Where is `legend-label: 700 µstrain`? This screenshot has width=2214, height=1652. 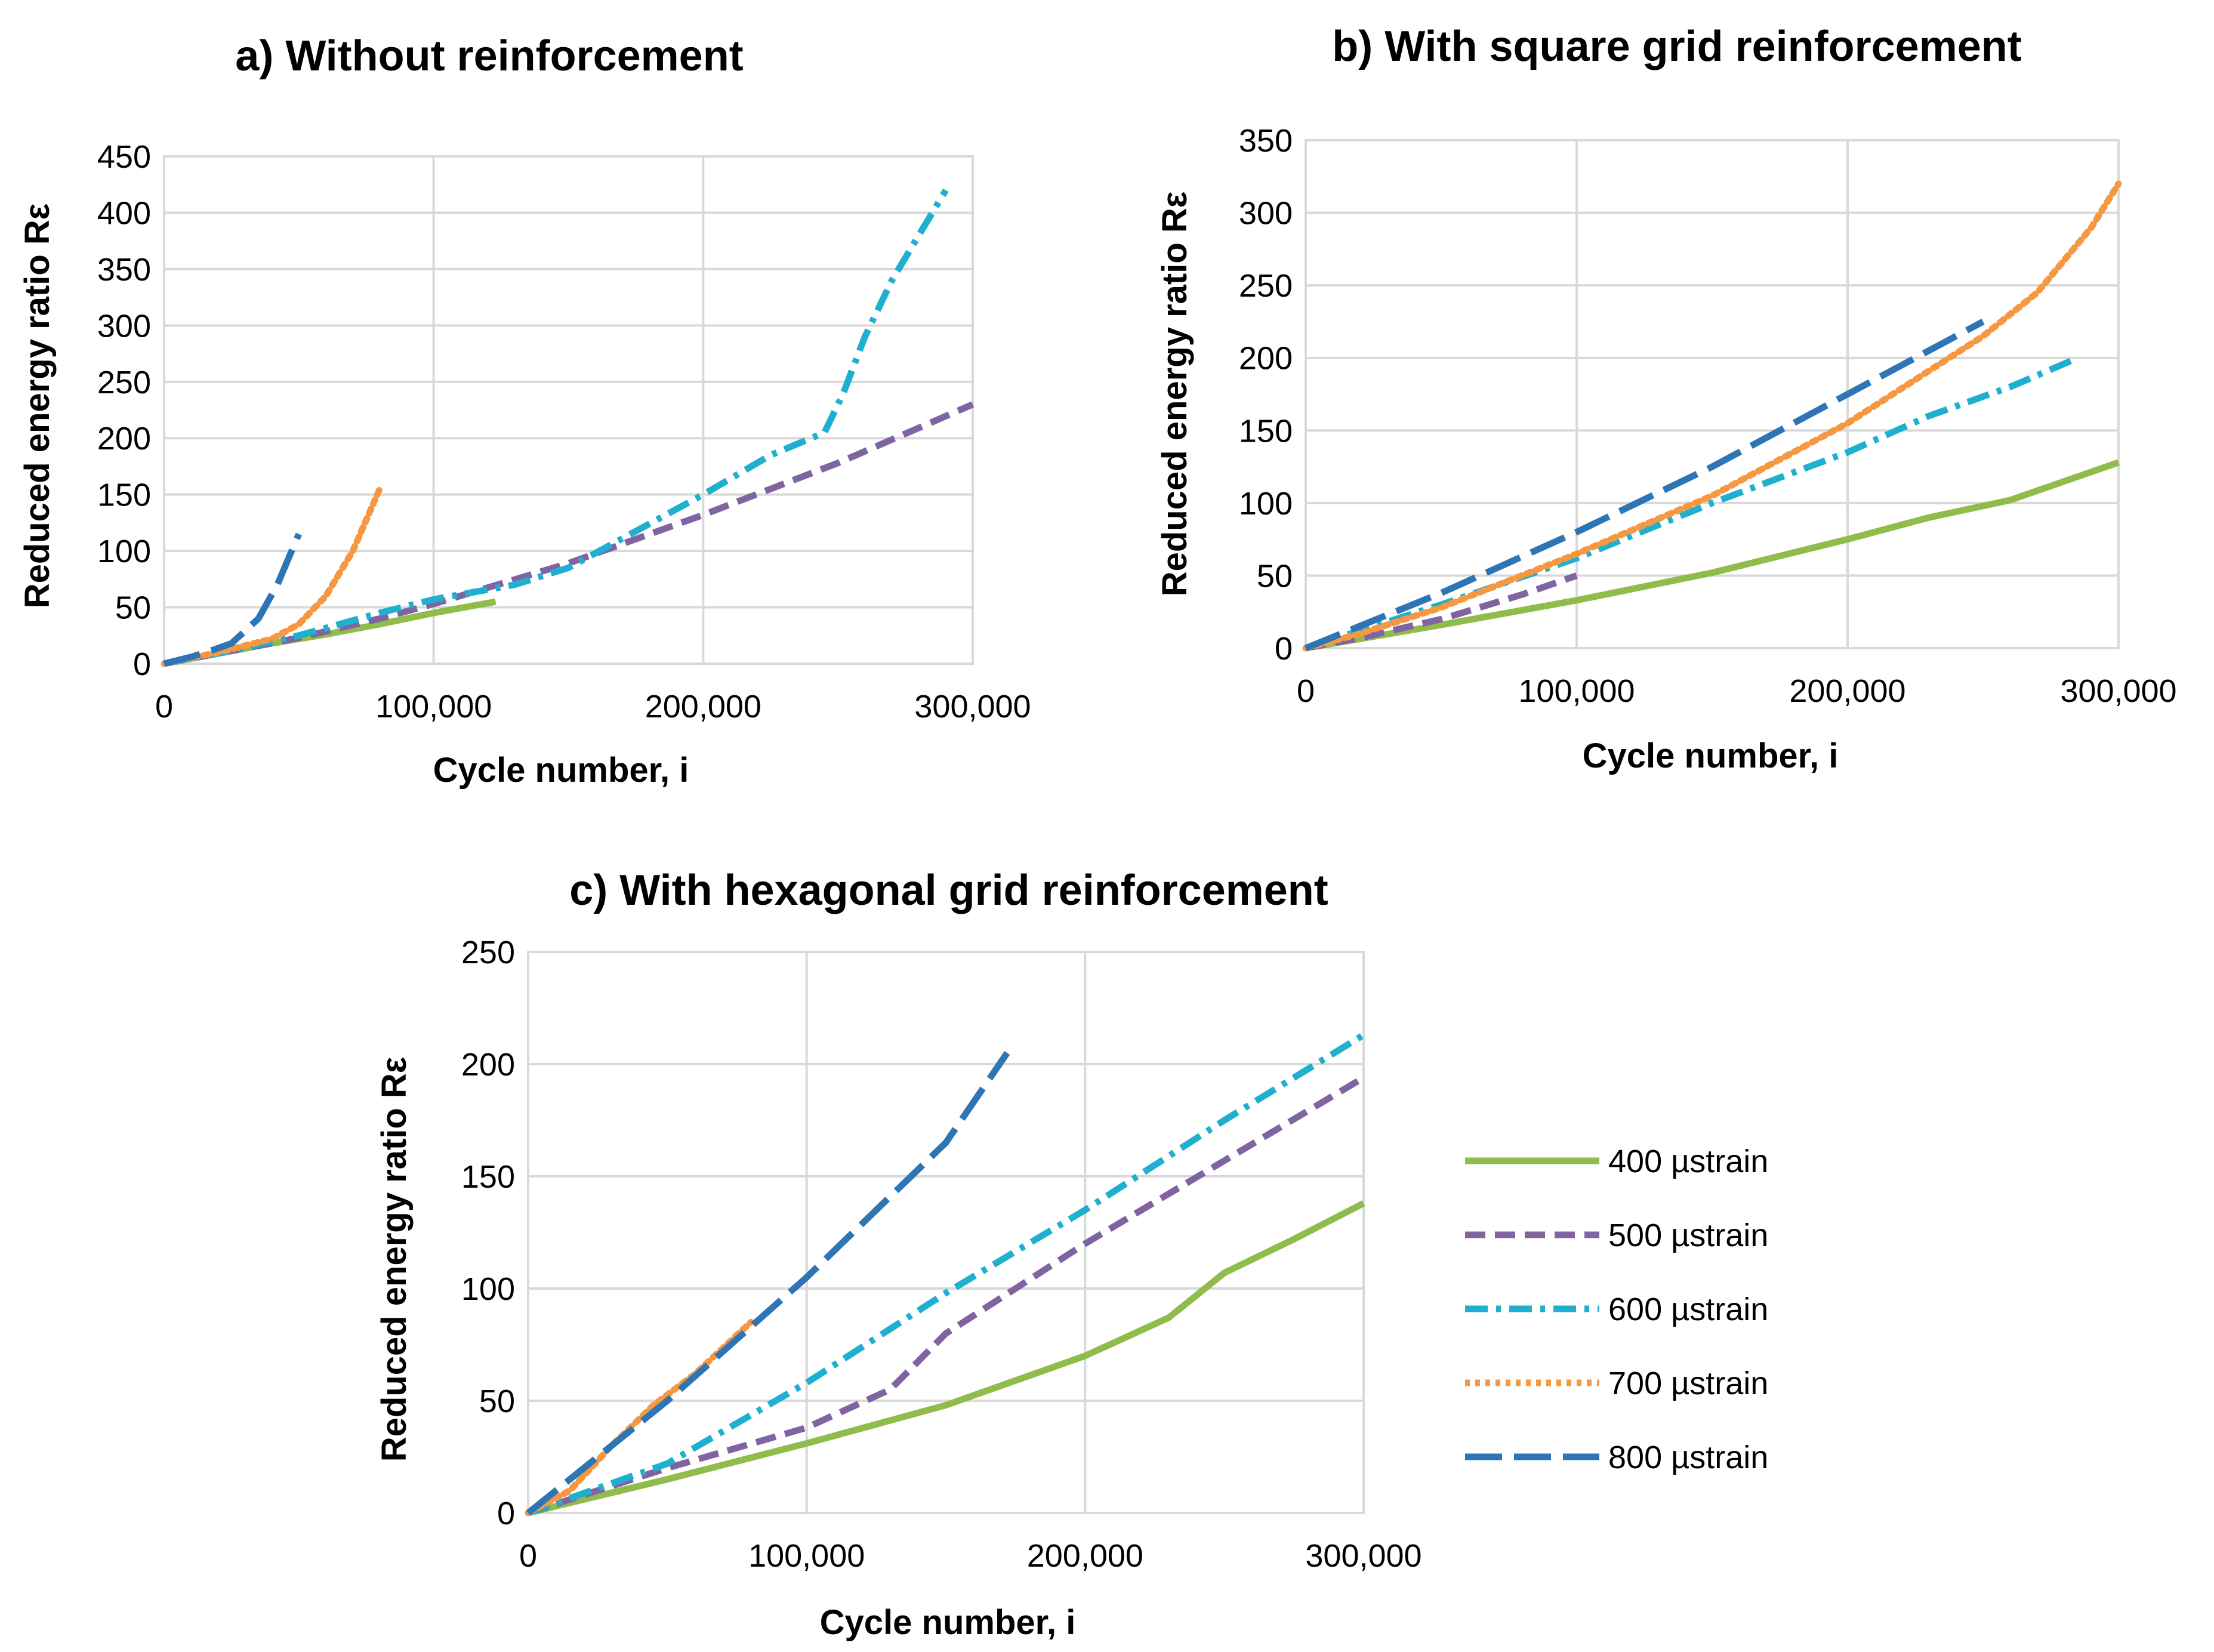 legend-label: 700 µstrain is located at coordinates (1688, 1383).